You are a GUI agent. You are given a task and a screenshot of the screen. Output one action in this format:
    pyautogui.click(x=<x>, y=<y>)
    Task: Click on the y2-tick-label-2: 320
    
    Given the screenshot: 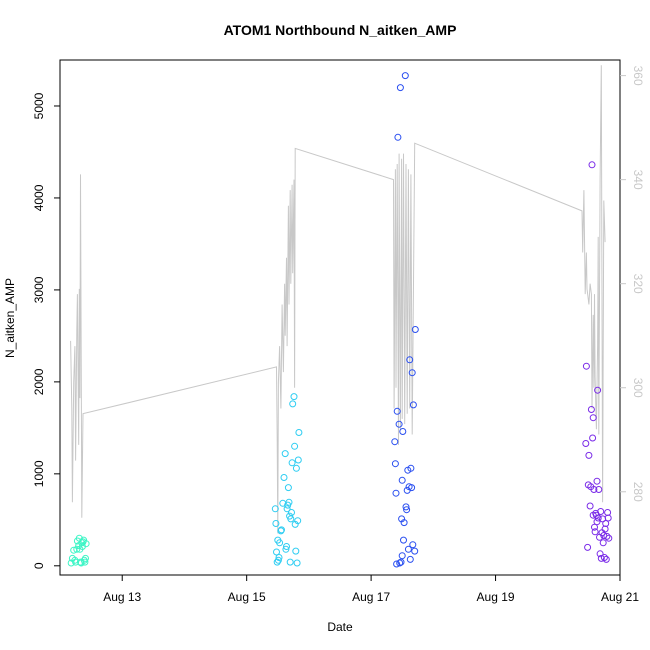 What is the action you would take?
    pyautogui.click(x=638, y=284)
    